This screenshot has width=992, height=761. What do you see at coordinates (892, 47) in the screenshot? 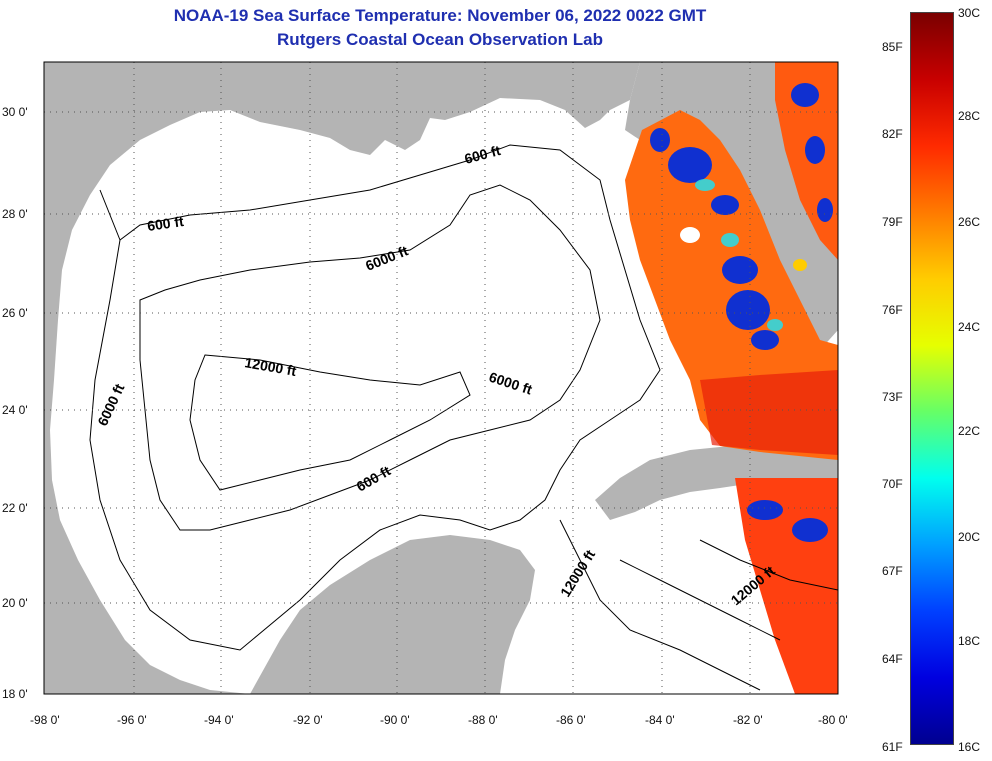
I see `colorbar-f-label: 85F` at bounding box center [892, 47].